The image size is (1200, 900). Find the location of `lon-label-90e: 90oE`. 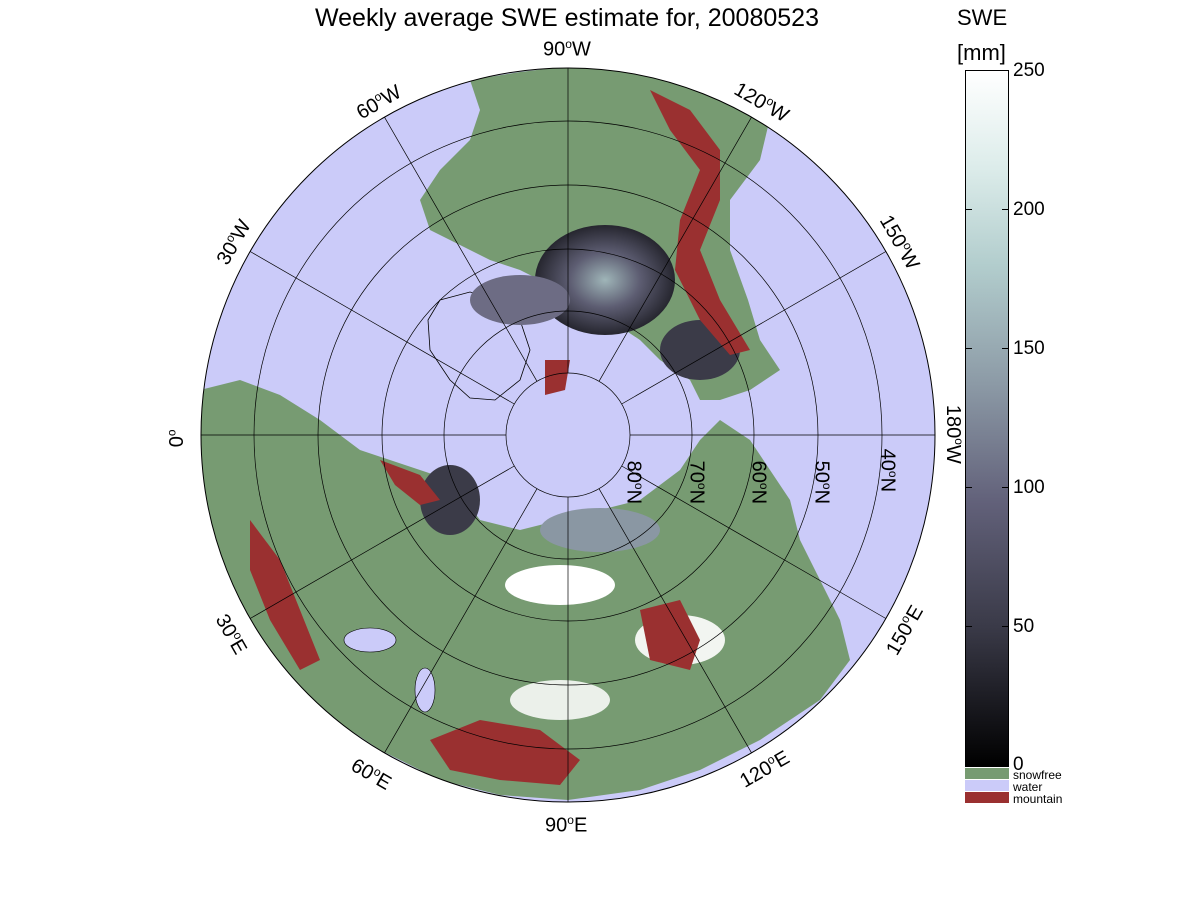

lon-label-90e: 90oE is located at coordinates (566, 825).